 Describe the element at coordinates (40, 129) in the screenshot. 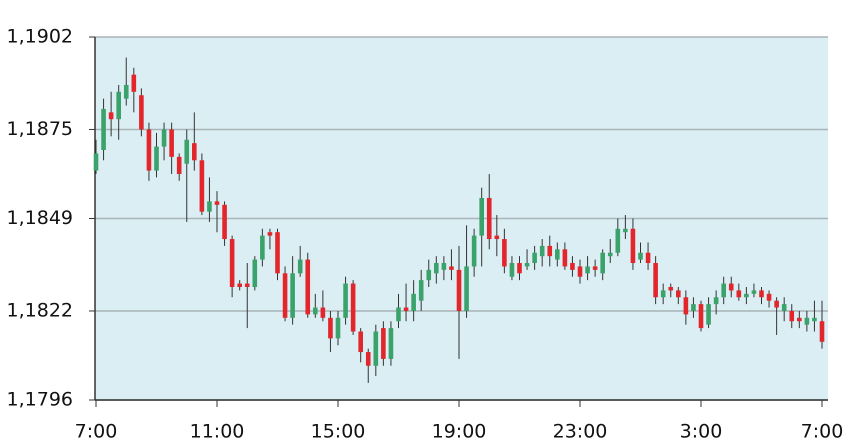

I see `y-tick-label: 1,1875` at that location.